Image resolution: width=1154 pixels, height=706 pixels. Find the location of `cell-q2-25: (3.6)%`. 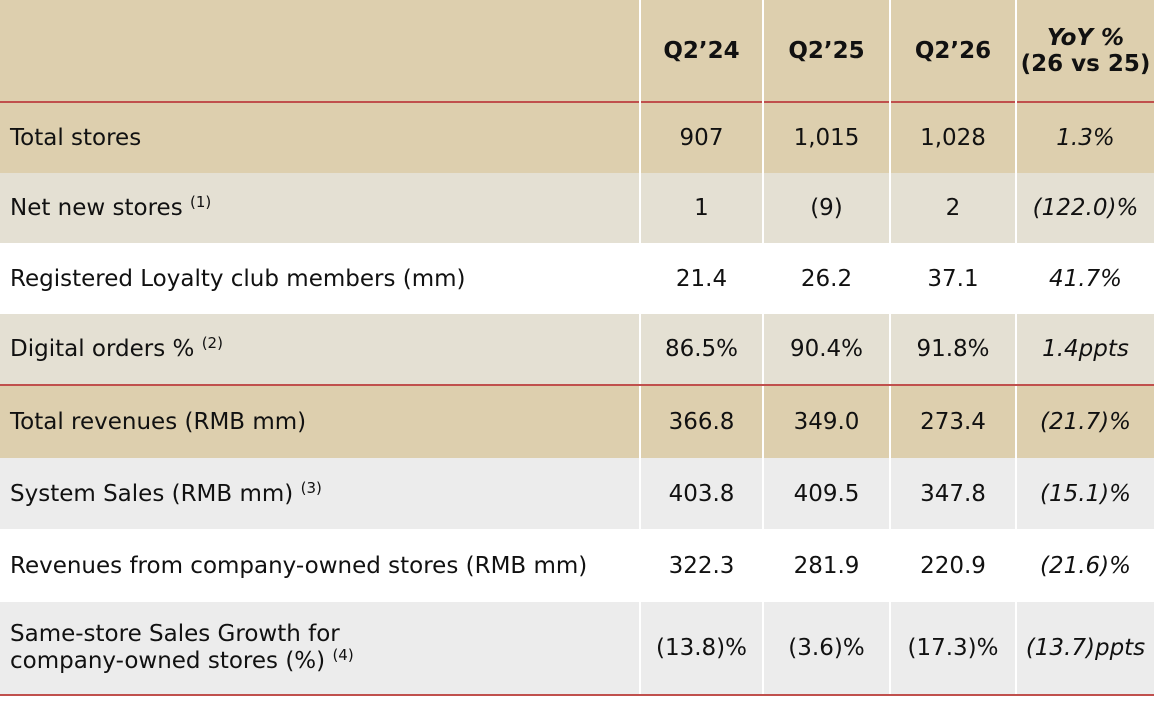

cell-q2-25: (3.6)% is located at coordinates (826, 649).